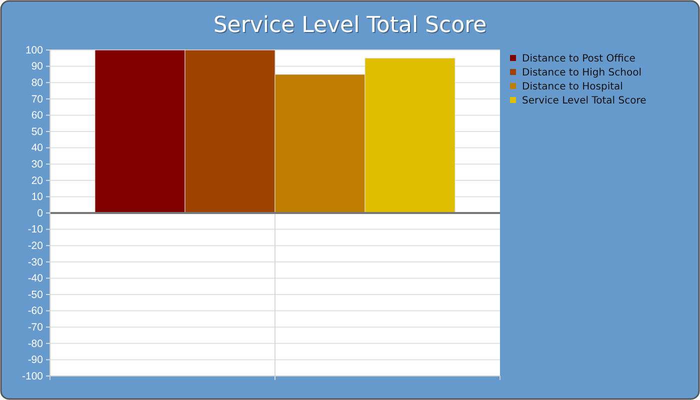  I want to click on y-tick-label: 0, so click(40, 213).